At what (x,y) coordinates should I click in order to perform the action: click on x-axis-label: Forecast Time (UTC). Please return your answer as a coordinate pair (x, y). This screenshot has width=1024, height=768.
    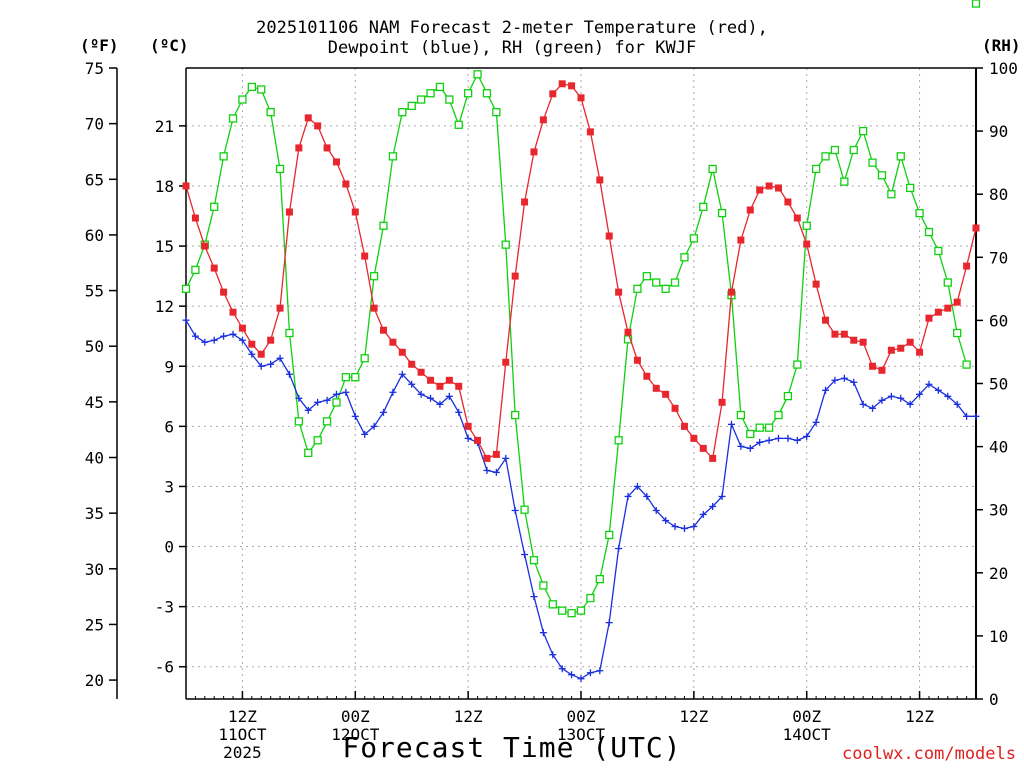
    Looking at the image, I should click on (512, 747).